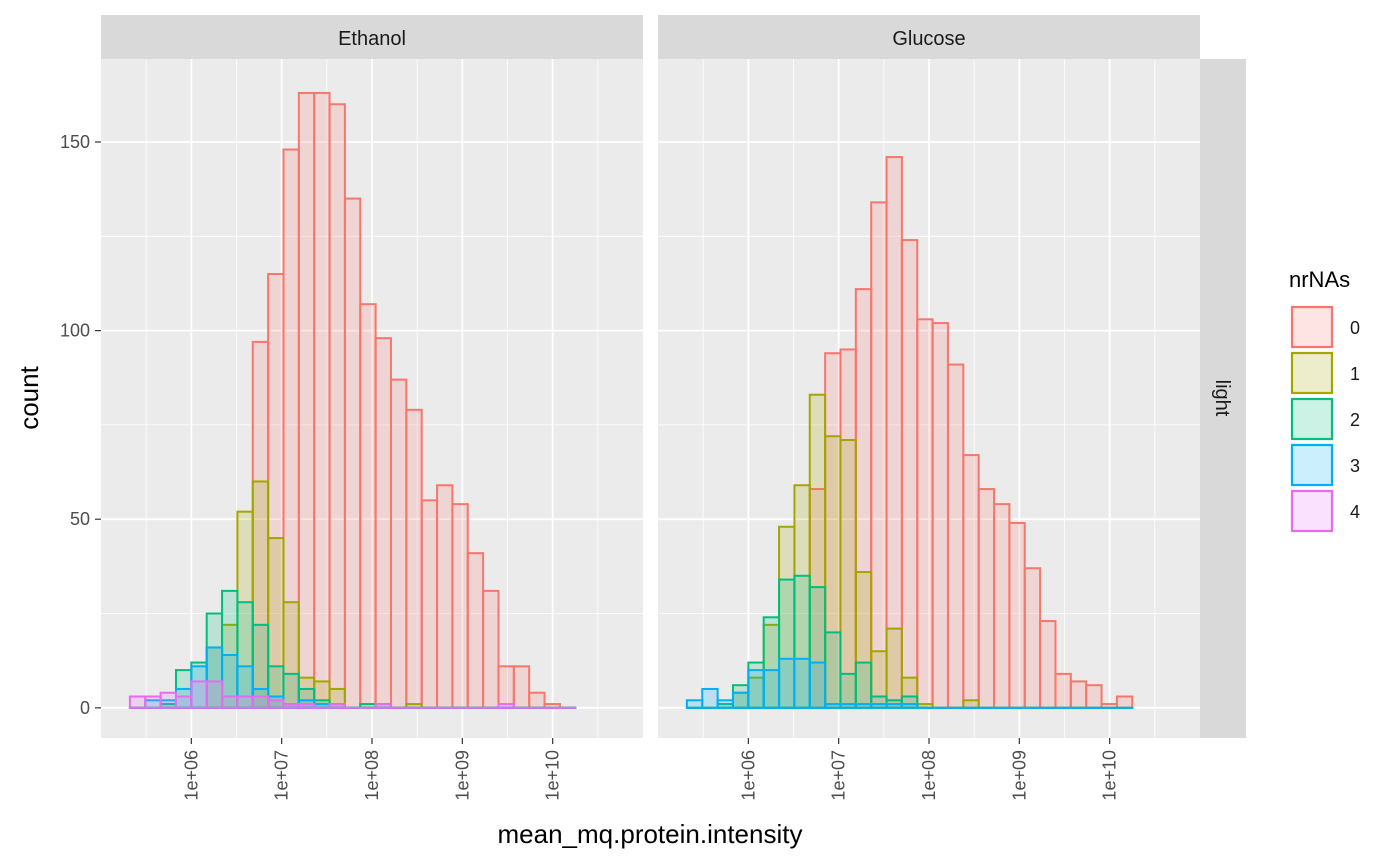  What do you see at coordinates (650, 834) in the screenshot?
I see `x-axis-title: mean_mq.protein.intensity` at bounding box center [650, 834].